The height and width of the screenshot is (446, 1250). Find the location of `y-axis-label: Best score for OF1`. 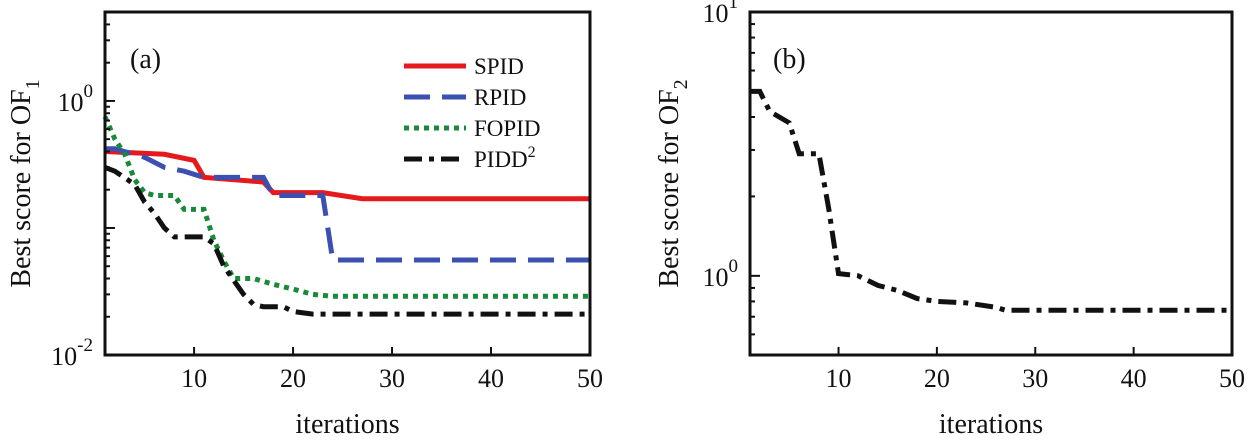

y-axis-label: Best score for OF1 is located at coordinates (25, 183).